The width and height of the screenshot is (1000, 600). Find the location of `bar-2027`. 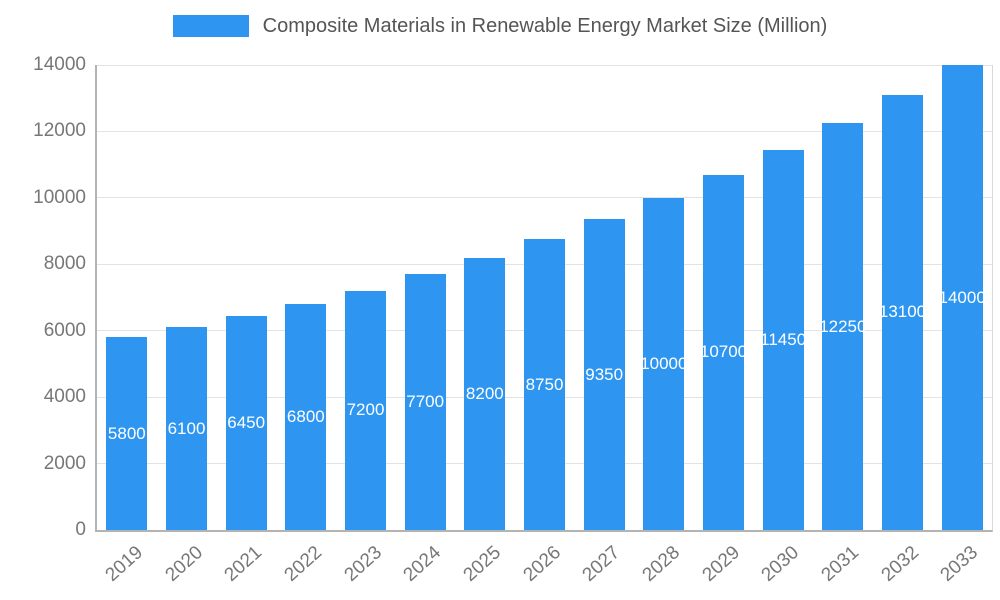

bar-2027 is located at coordinates (604, 374).